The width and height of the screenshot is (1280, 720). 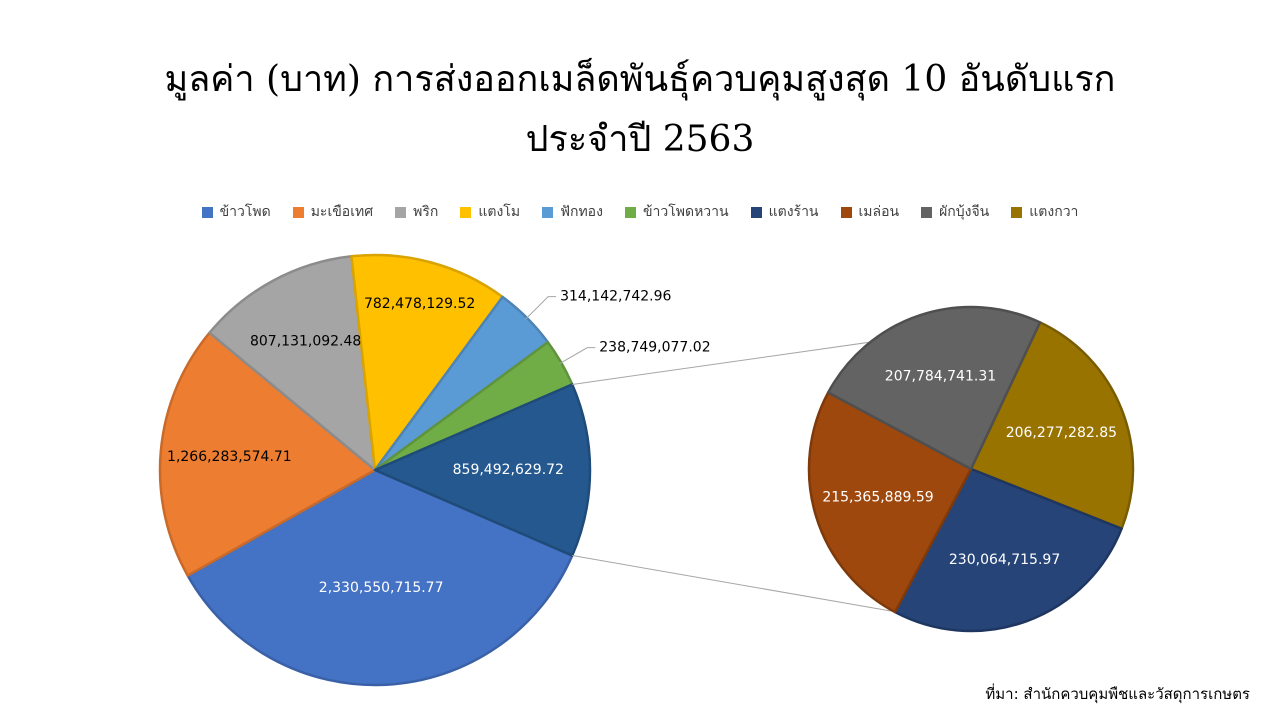 What do you see at coordinates (879, 212) in the screenshot?
I see `legend-label: เมล่อน` at bounding box center [879, 212].